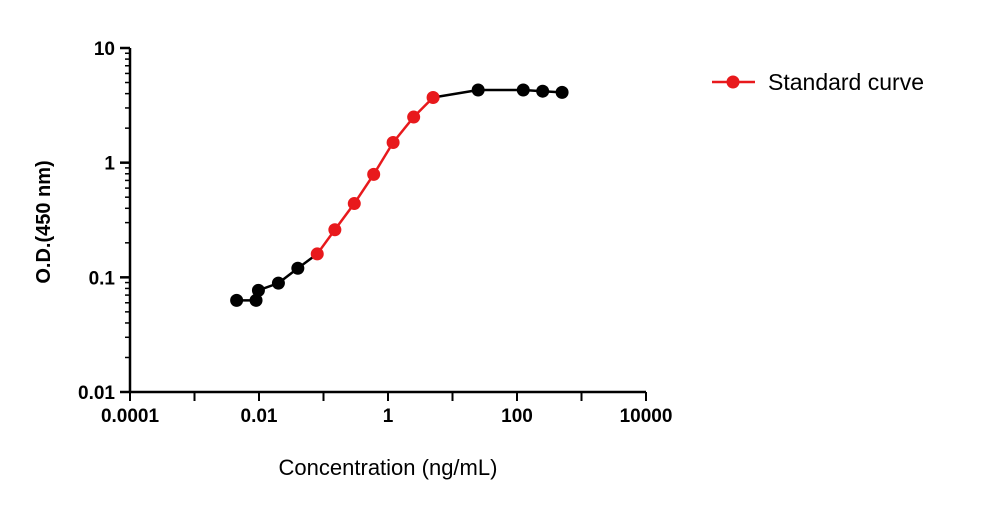  What do you see at coordinates (102, 278) in the screenshot?
I see `y-tick-label: 0.1` at bounding box center [102, 278].